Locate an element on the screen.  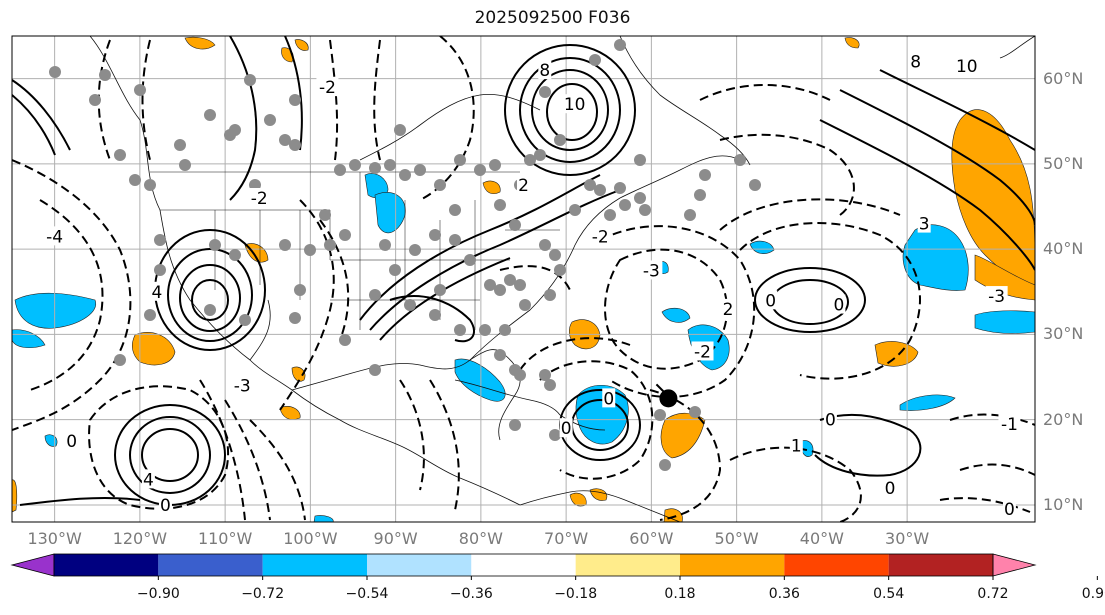
high-contour is located at coordinates (570, 110).